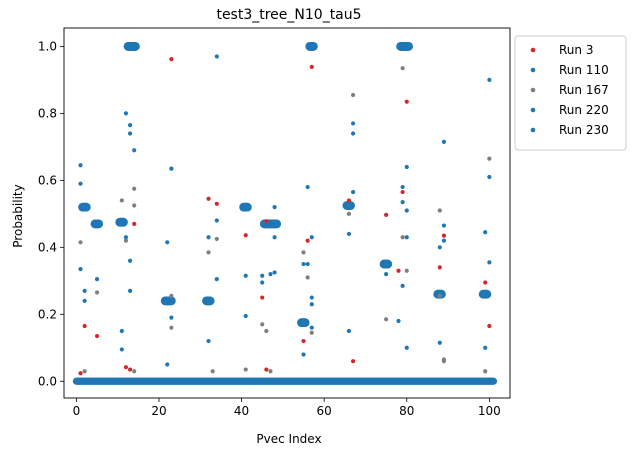 Image resolution: width=632 pixels, height=457 pixels. What do you see at coordinates (47, 247) in the screenshot?
I see `y-tick-label: 0.4` at bounding box center [47, 247].